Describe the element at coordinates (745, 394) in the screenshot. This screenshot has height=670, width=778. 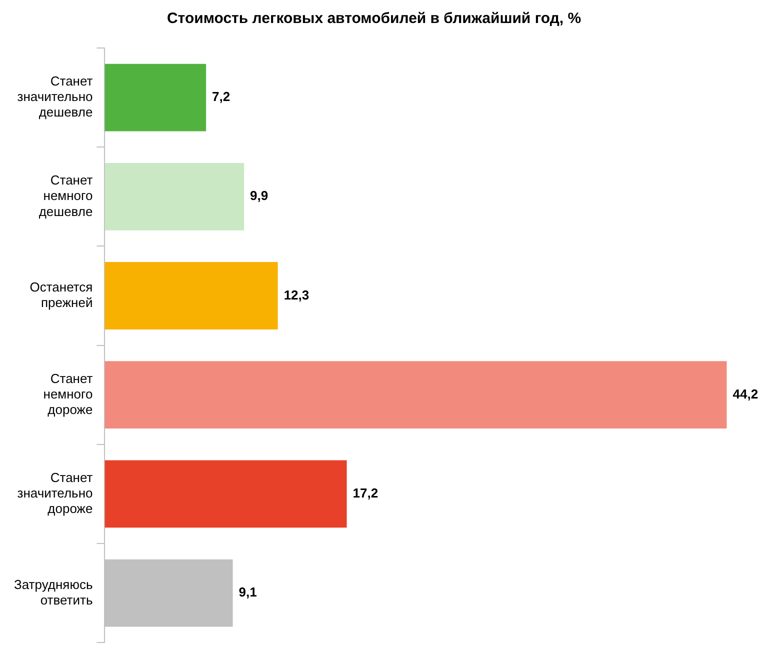
I see `data-label: 44,2` at that location.